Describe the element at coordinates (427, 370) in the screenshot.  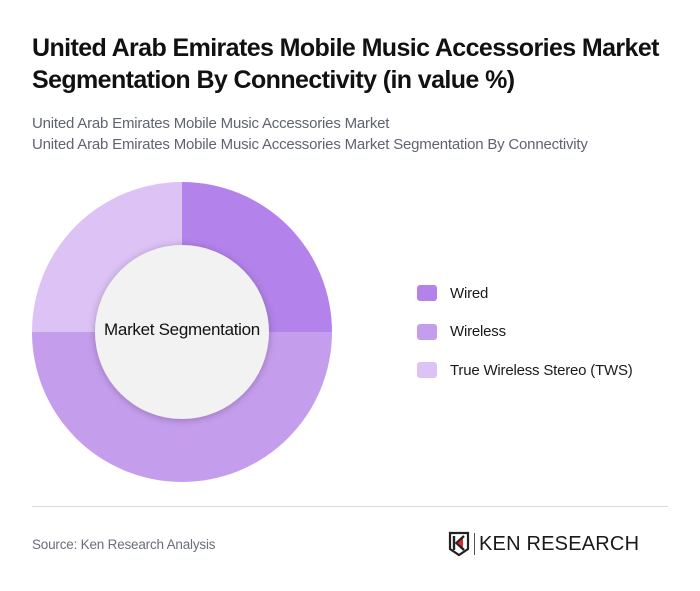
I see `legend-swatch-tws` at that location.